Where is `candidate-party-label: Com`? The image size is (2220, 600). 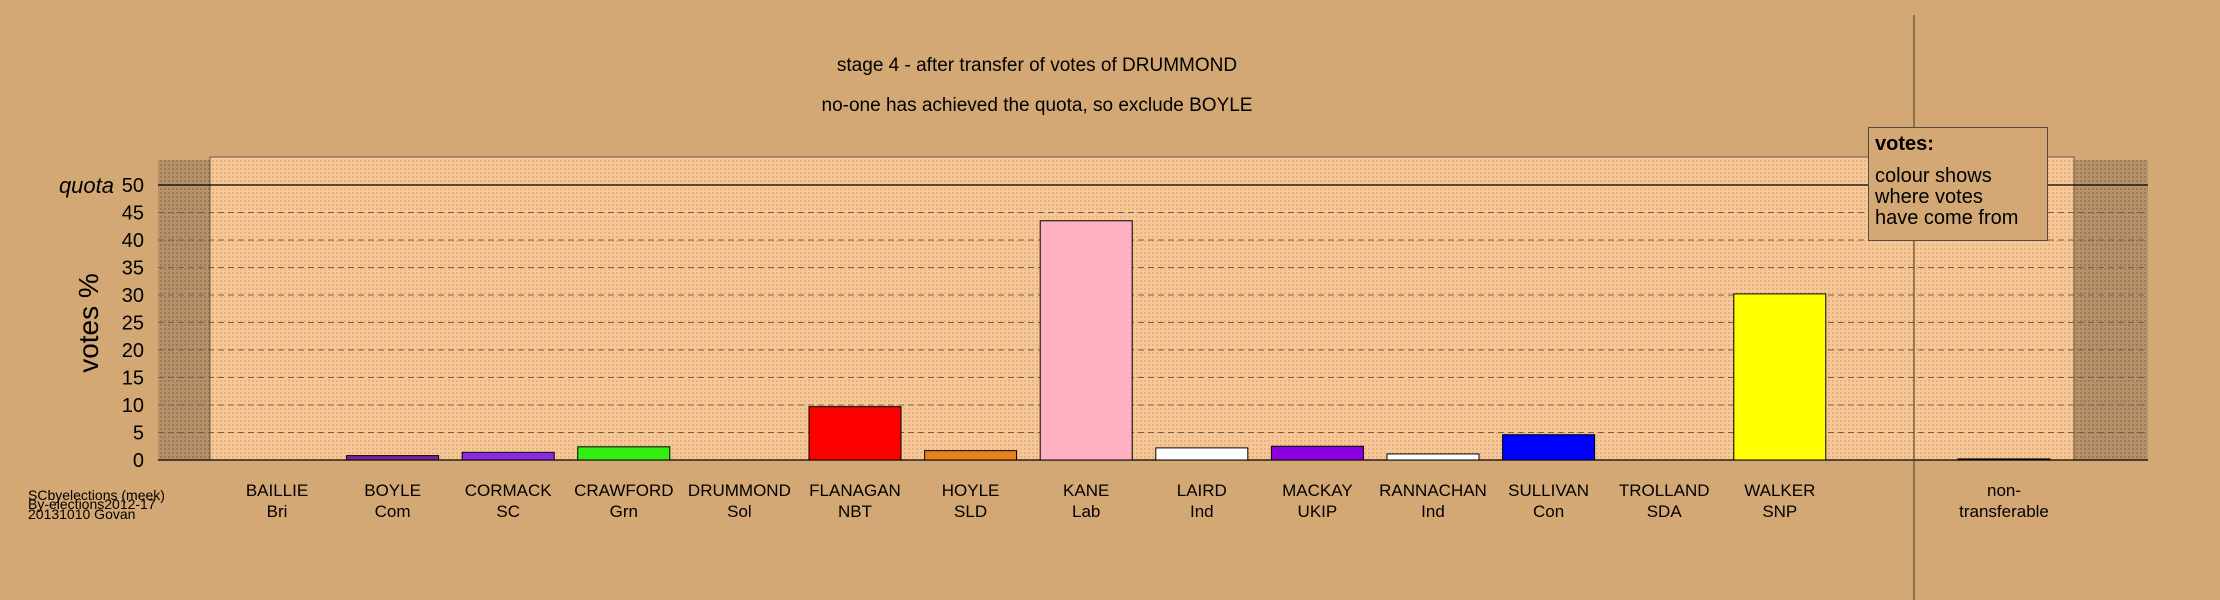
candidate-party-label: Com is located at coordinates (393, 511).